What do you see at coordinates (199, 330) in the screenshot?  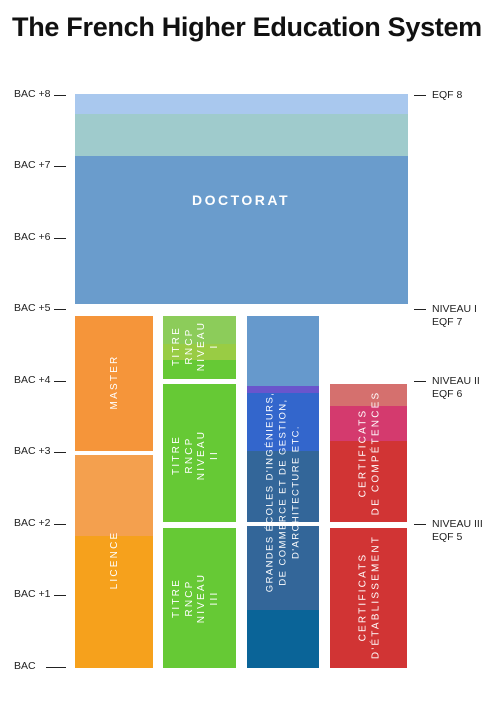 I see `rncp1-block-top` at bounding box center [199, 330].